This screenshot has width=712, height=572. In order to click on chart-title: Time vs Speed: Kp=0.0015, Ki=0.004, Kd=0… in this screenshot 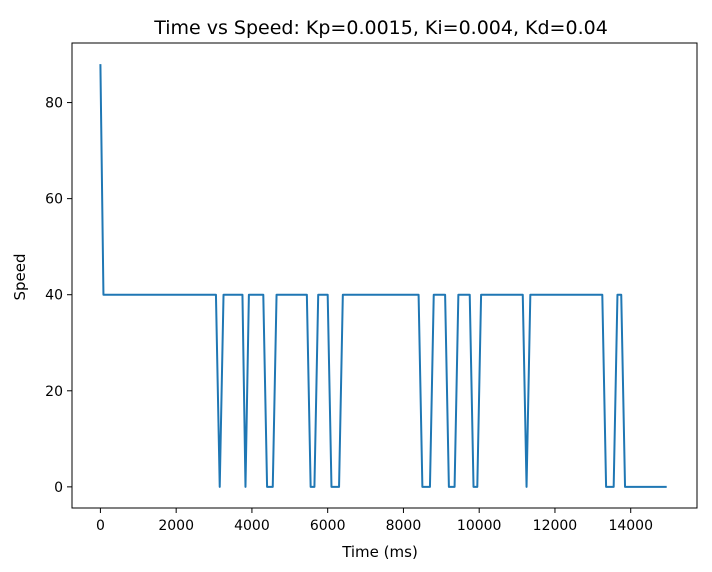, I will do `click(380, 28)`.